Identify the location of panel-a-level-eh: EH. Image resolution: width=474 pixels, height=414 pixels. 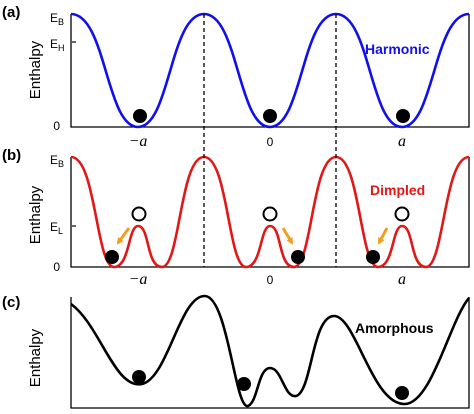
(57, 45).